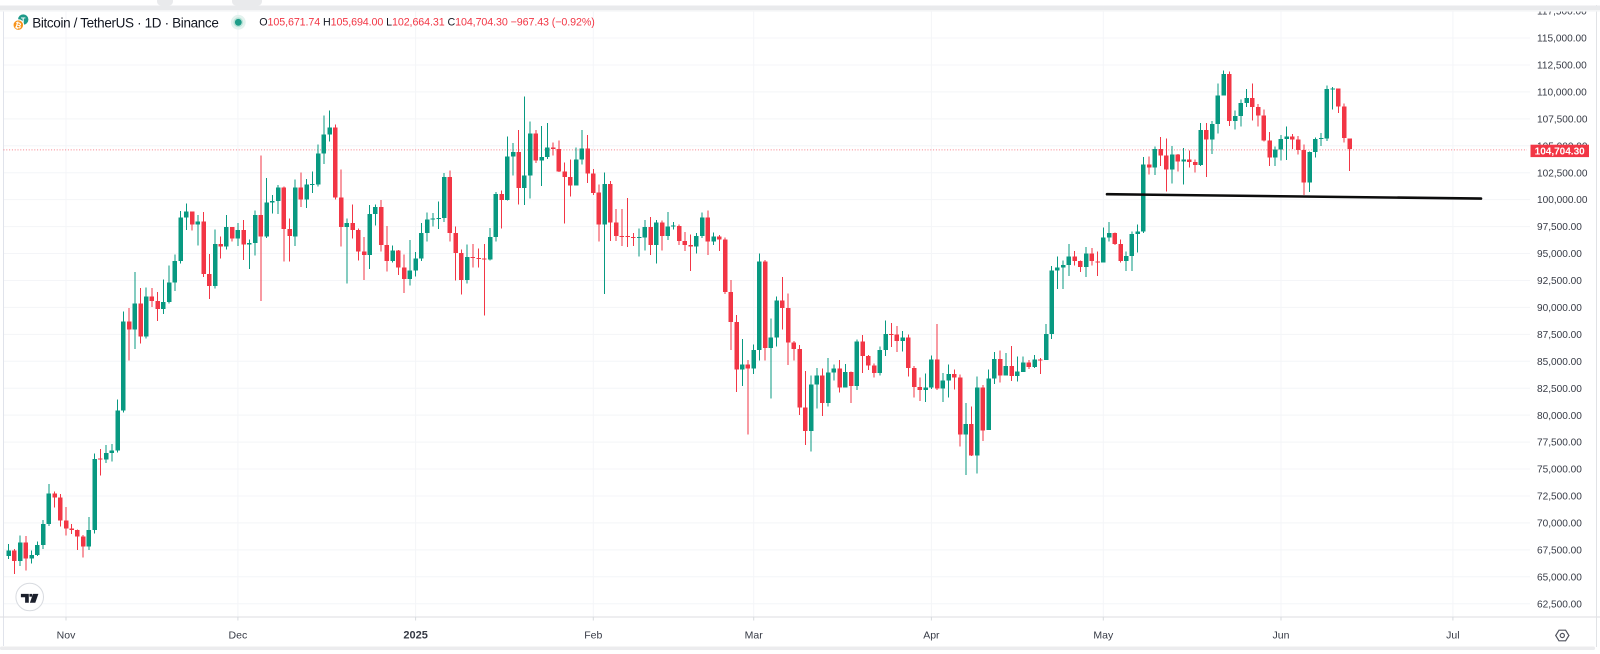  What do you see at coordinates (1562, 119) in the screenshot?
I see `svg-text: 107,500.00` at bounding box center [1562, 119].